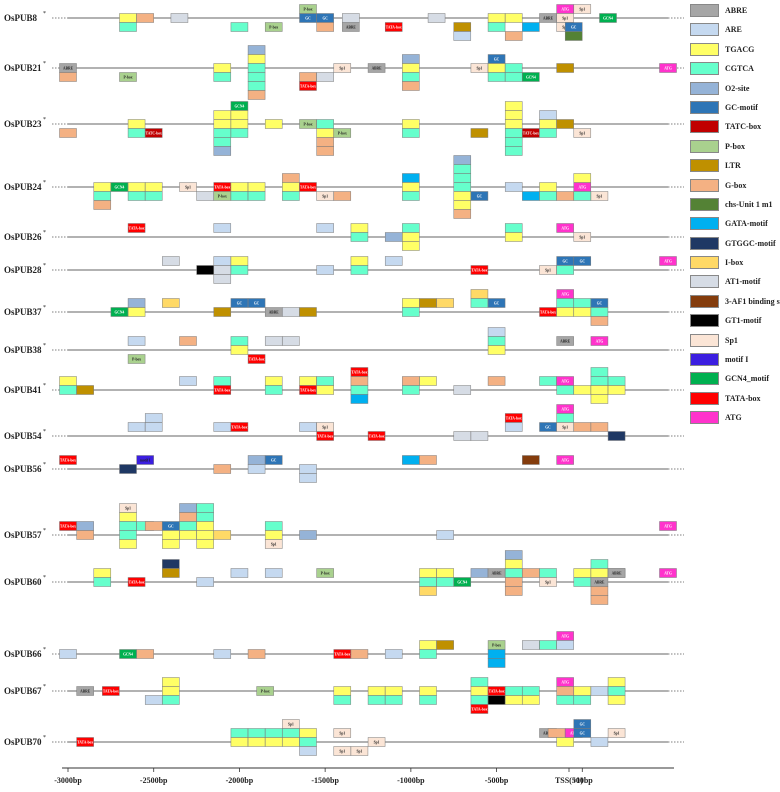 The height and width of the screenshot is (792, 780). What do you see at coordinates (734, 205) in the screenshot?
I see `legend-item: chs-Unit 1 m1` at bounding box center [734, 205].